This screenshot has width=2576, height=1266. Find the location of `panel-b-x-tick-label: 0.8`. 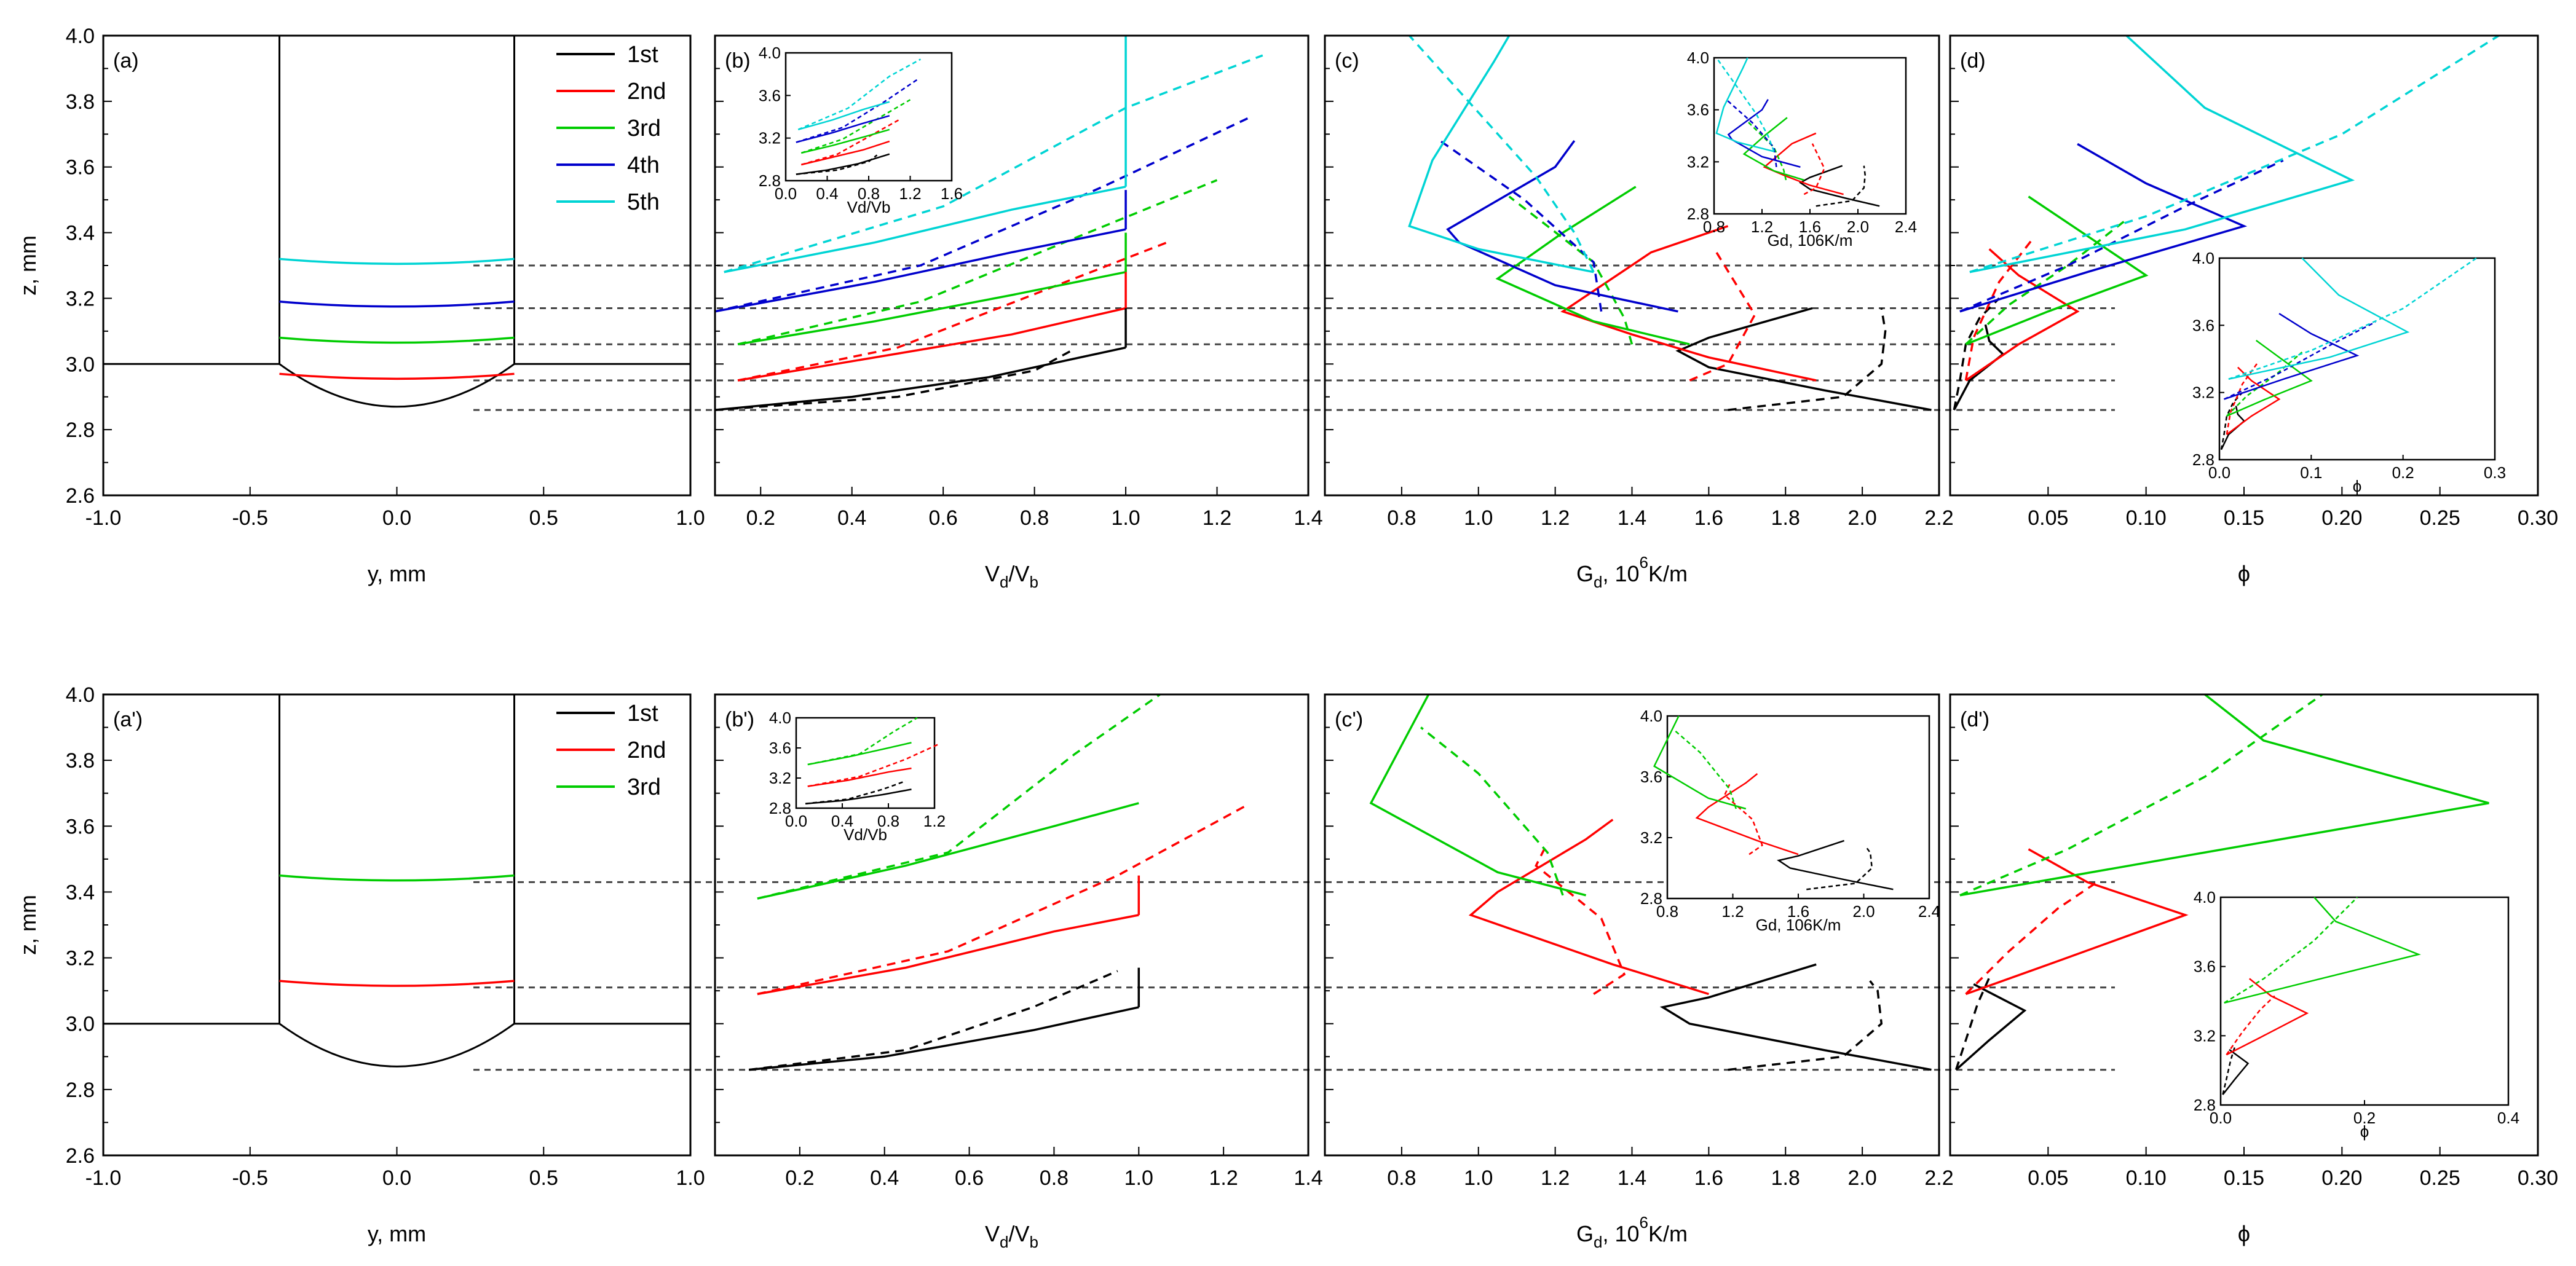

panel-b-x-tick-label: 0.8 is located at coordinates (1054, 1178).